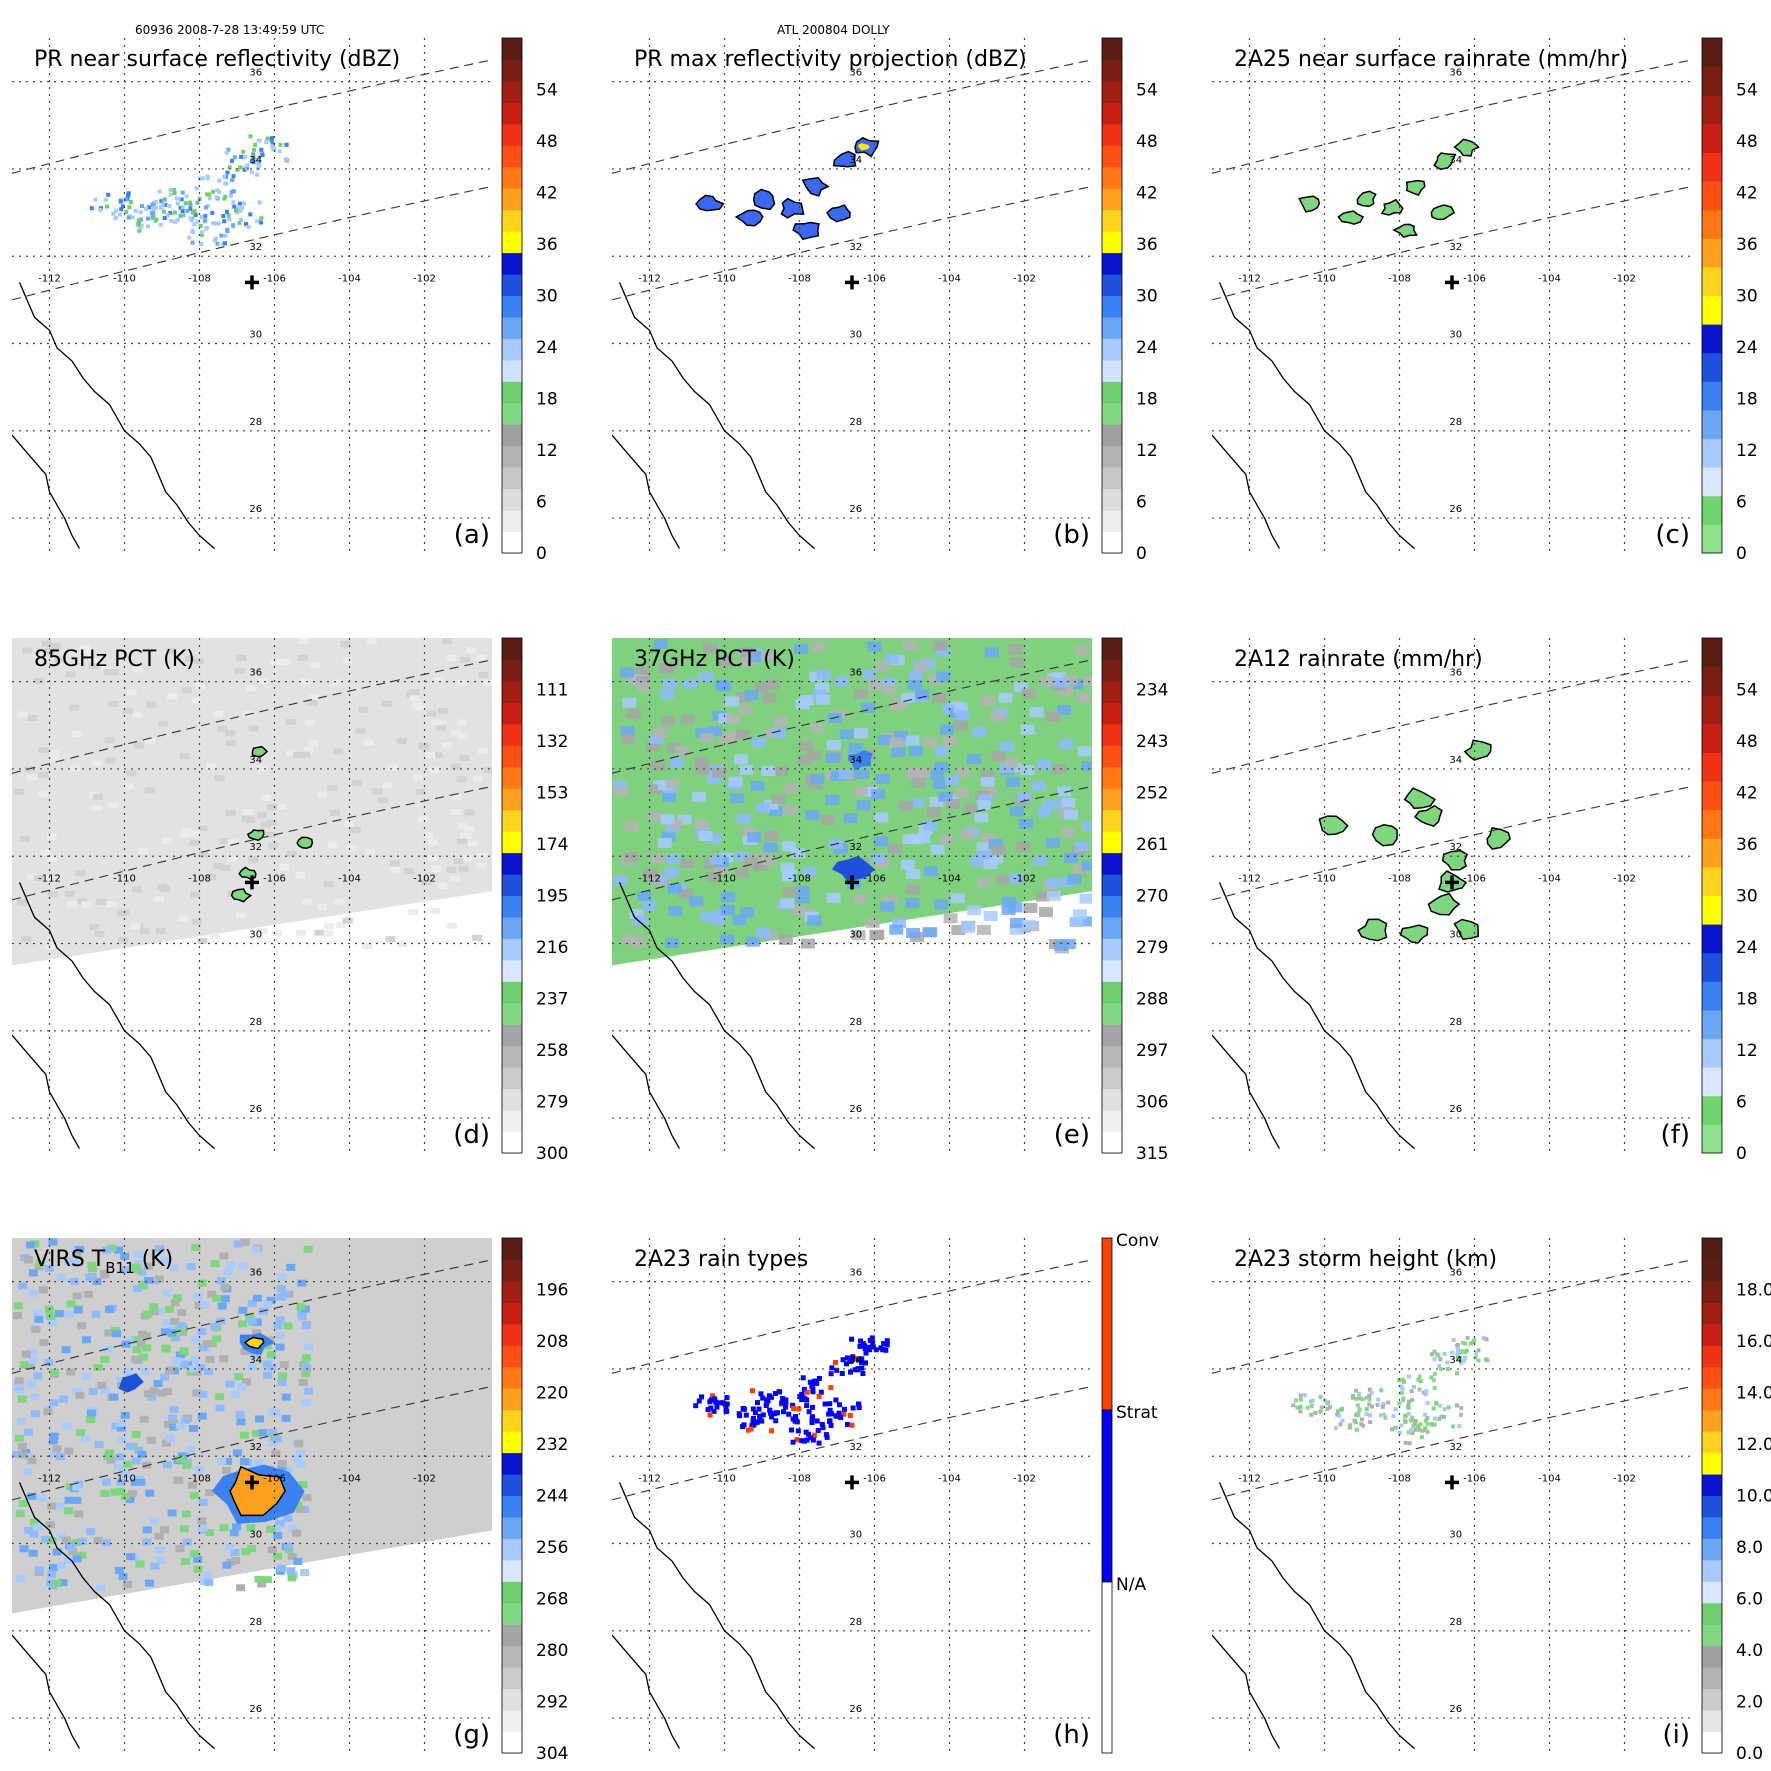 The image size is (1771, 1771). I want to click on colorbar-tick-label: 36, so click(1147, 245).